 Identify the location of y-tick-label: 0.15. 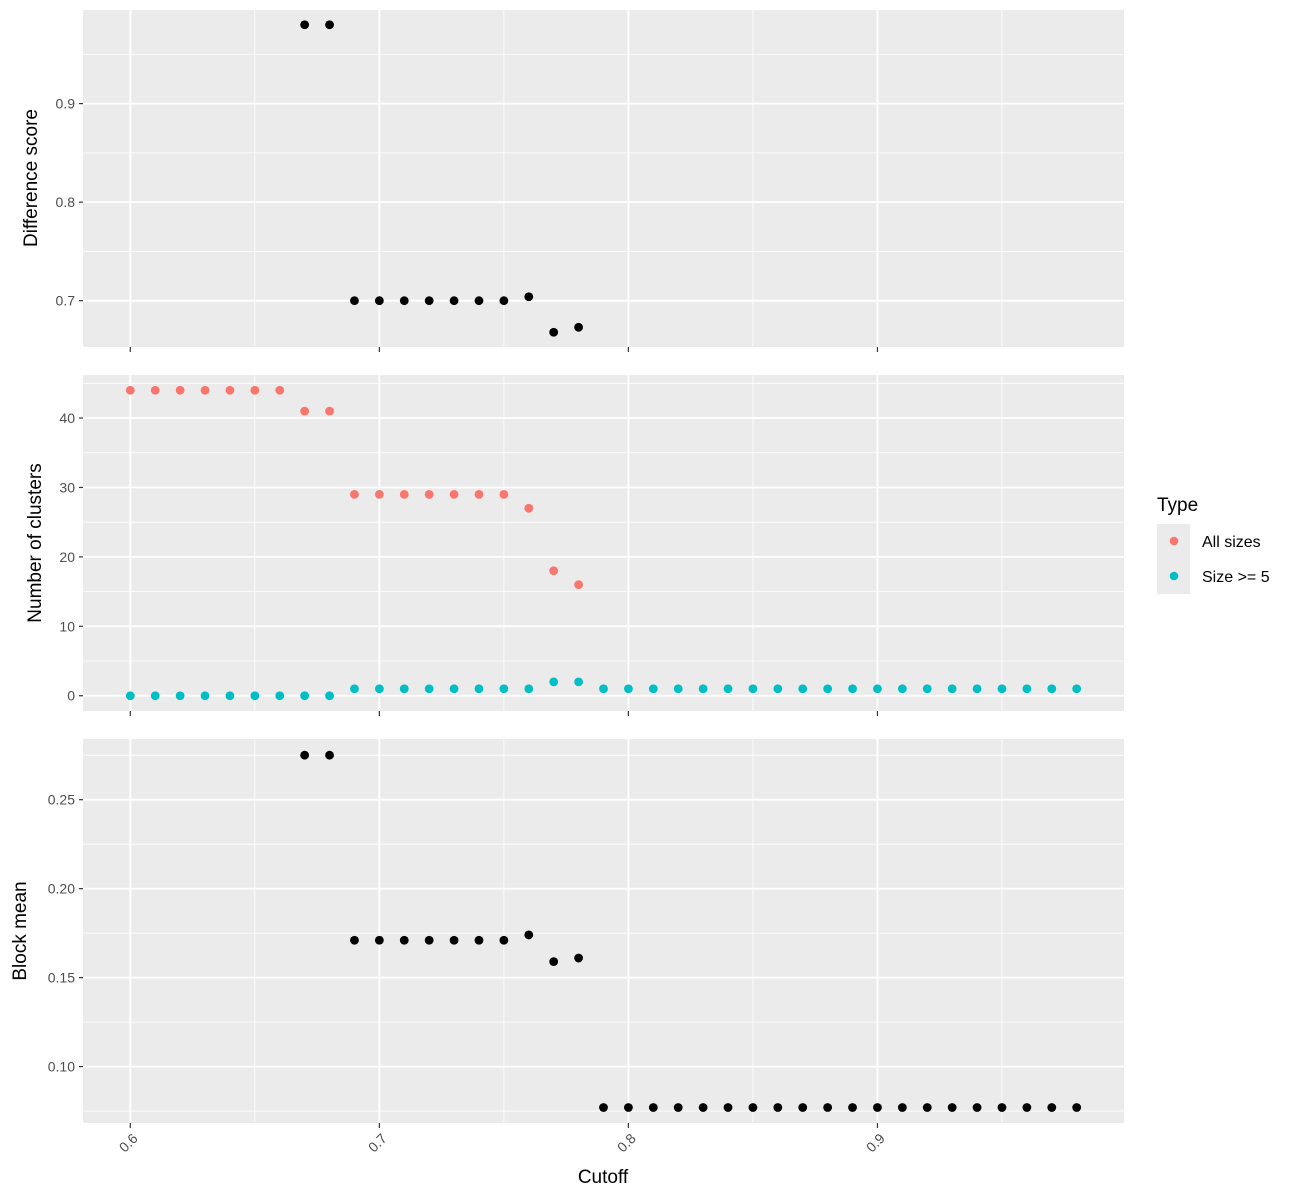
(61, 978).